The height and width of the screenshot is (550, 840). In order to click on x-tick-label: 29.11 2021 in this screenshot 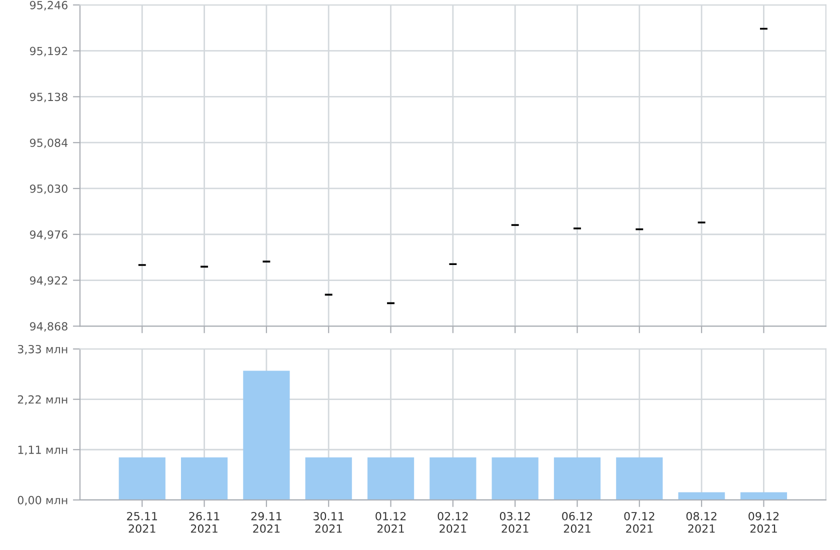, I will do `click(266, 522)`.